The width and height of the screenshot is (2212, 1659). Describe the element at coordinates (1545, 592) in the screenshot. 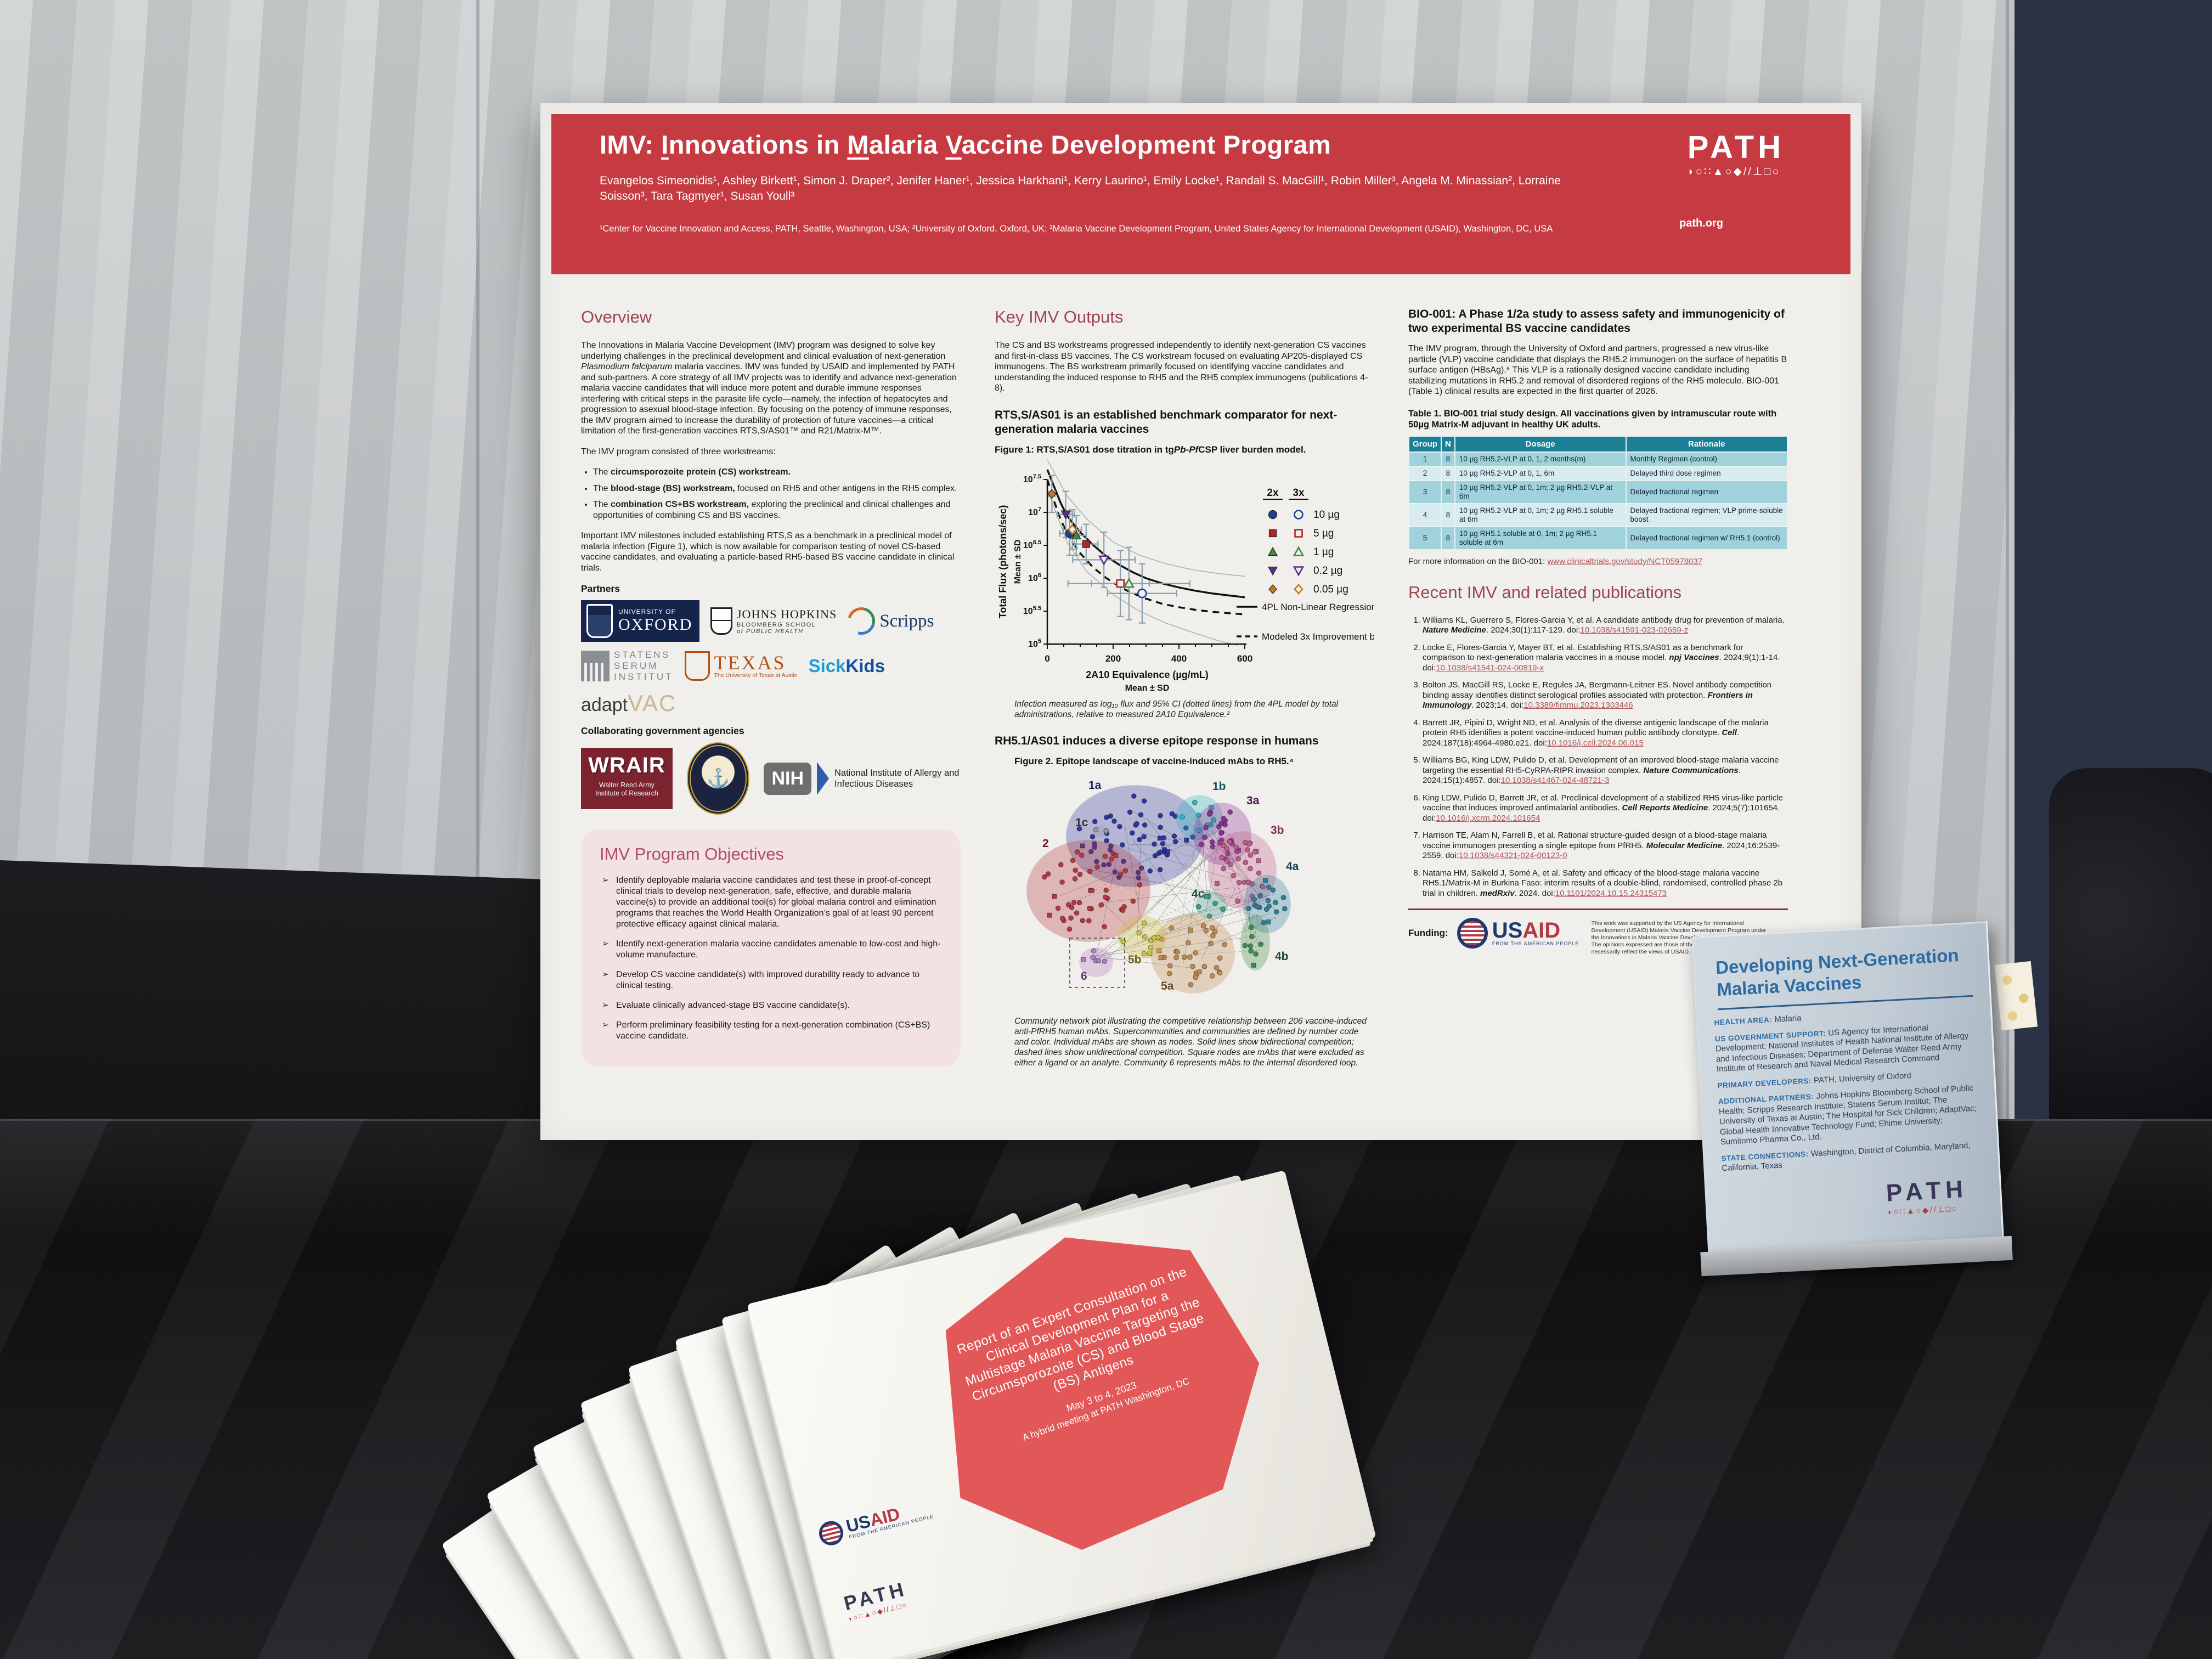

I see `publications-heading: Recent IMV and related publications` at that location.